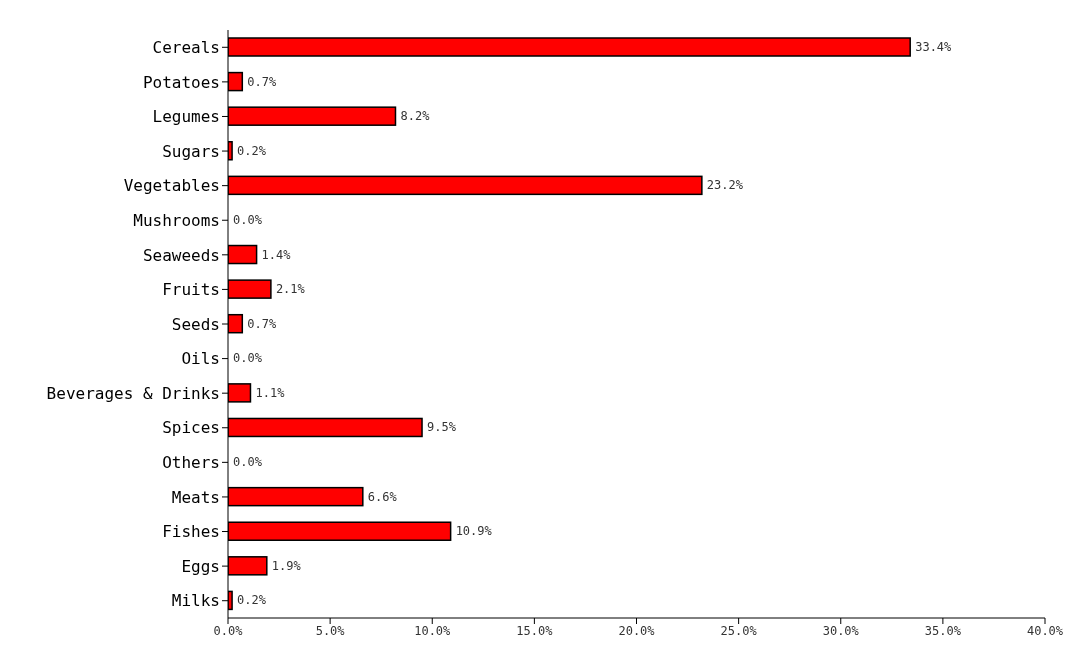  What do you see at coordinates (133, 393) in the screenshot?
I see `y-tick-label: Beverages & Drinks` at bounding box center [133, 393].